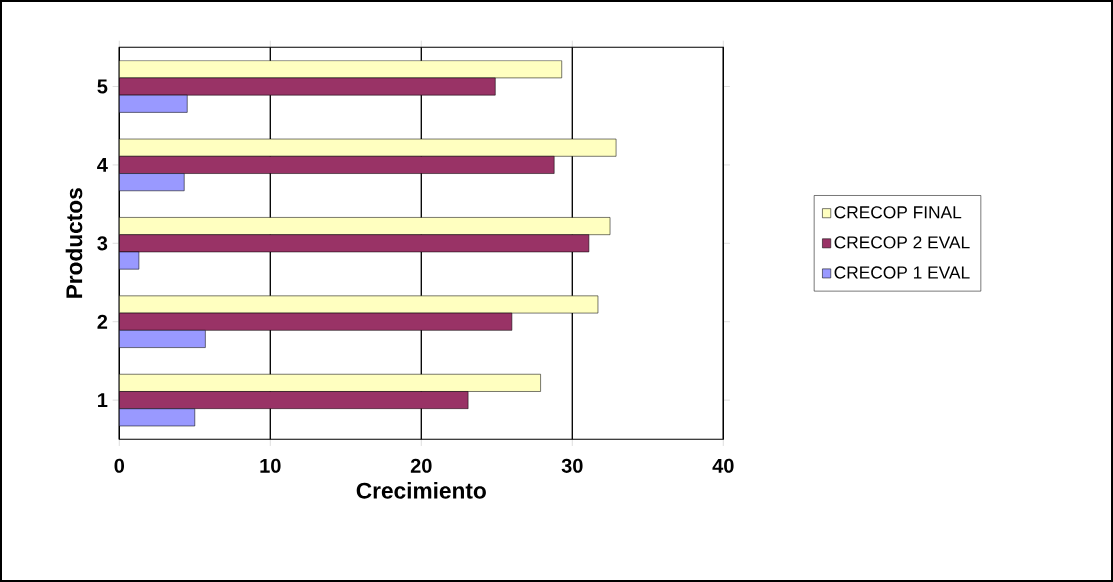  Describe the element at coordinates (898, 212) in the screenshot. I see `legend-label: CRECOP FINAL` at that location.